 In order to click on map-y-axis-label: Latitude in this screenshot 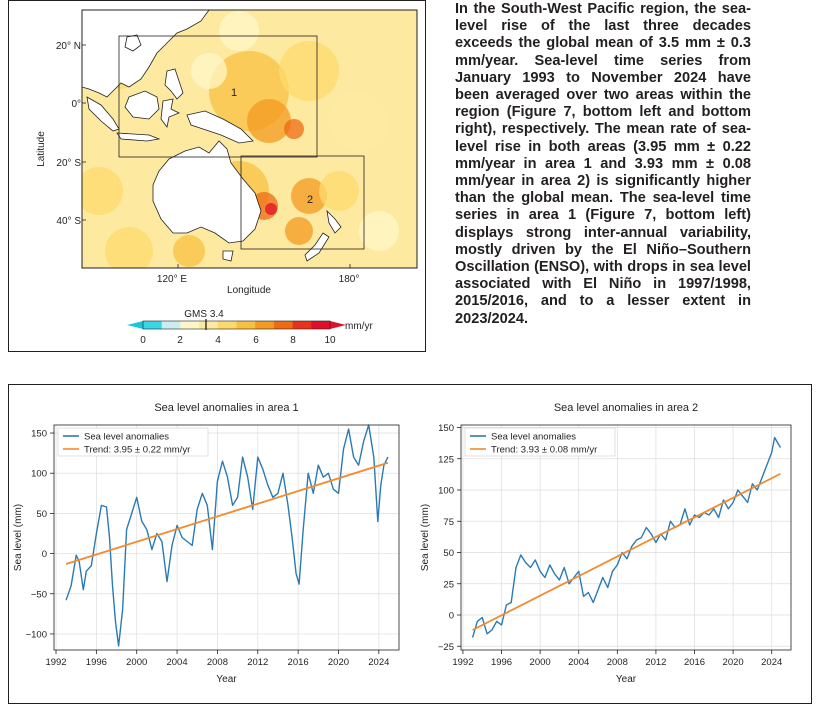, I will do `click(41, 149)`.